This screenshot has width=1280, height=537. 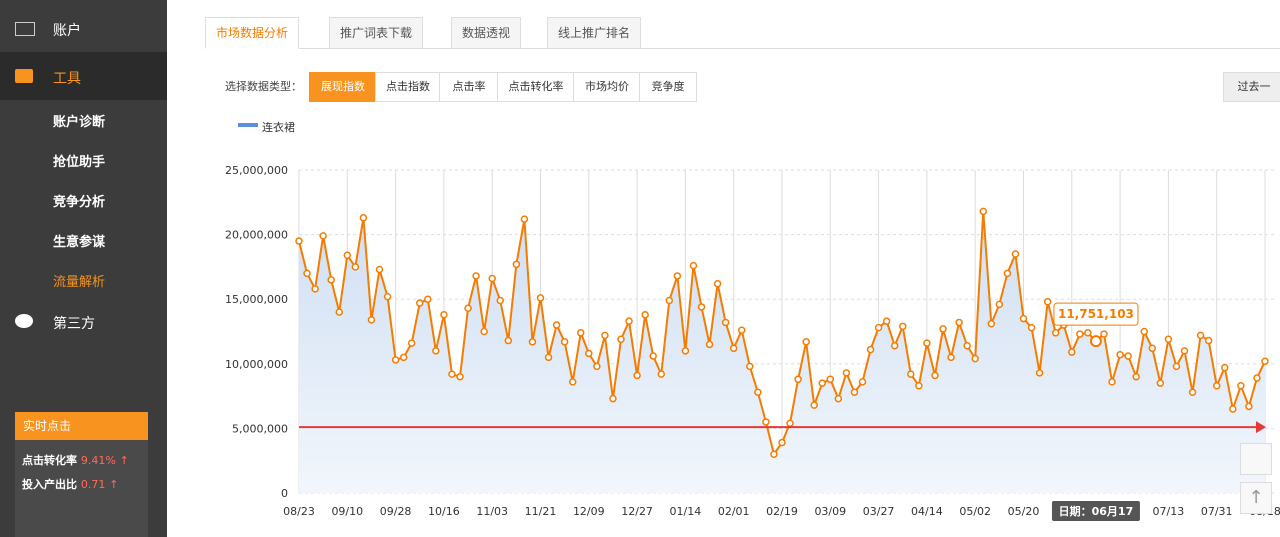 What do you see at coordinates (1256, 459) in the screenshot?
I see `float-button` at bounding box center [1256, 459].